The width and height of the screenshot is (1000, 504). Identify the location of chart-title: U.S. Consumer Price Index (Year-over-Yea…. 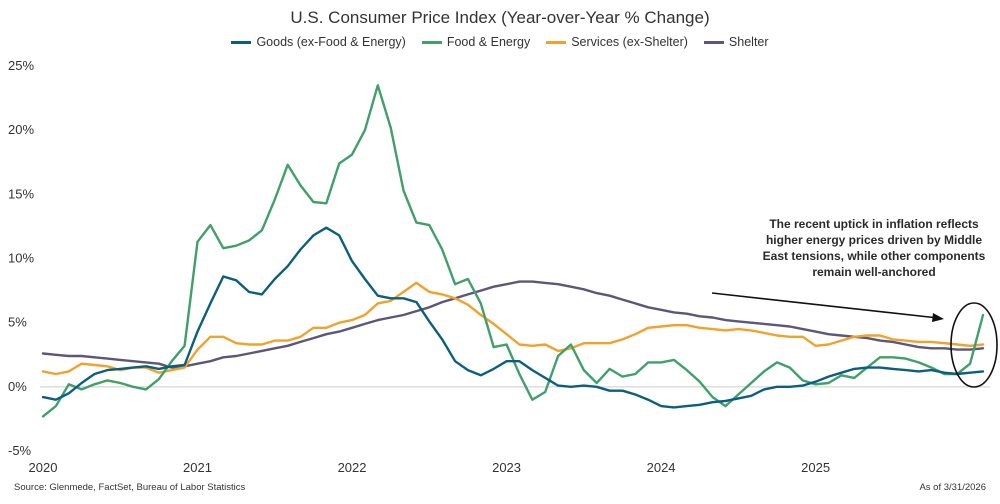
(500, 17).